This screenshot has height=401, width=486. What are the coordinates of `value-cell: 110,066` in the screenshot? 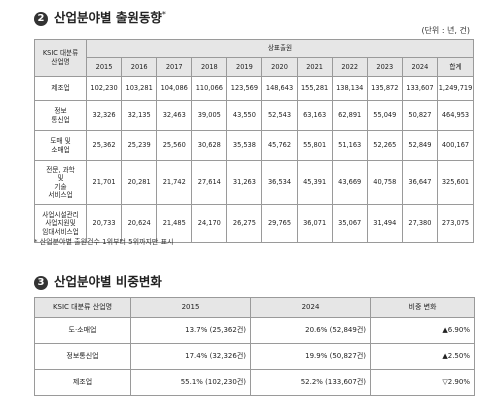 It's located at (209, 88).